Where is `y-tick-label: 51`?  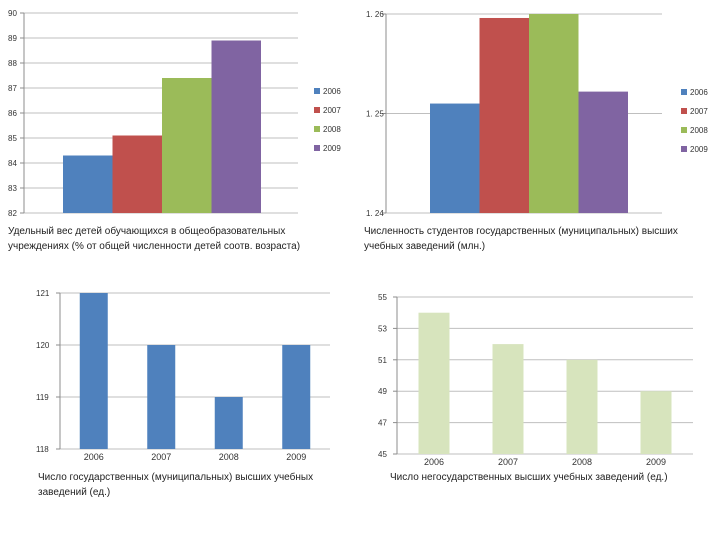 y-tick-label: 51 is located at coordinates (382, 360).